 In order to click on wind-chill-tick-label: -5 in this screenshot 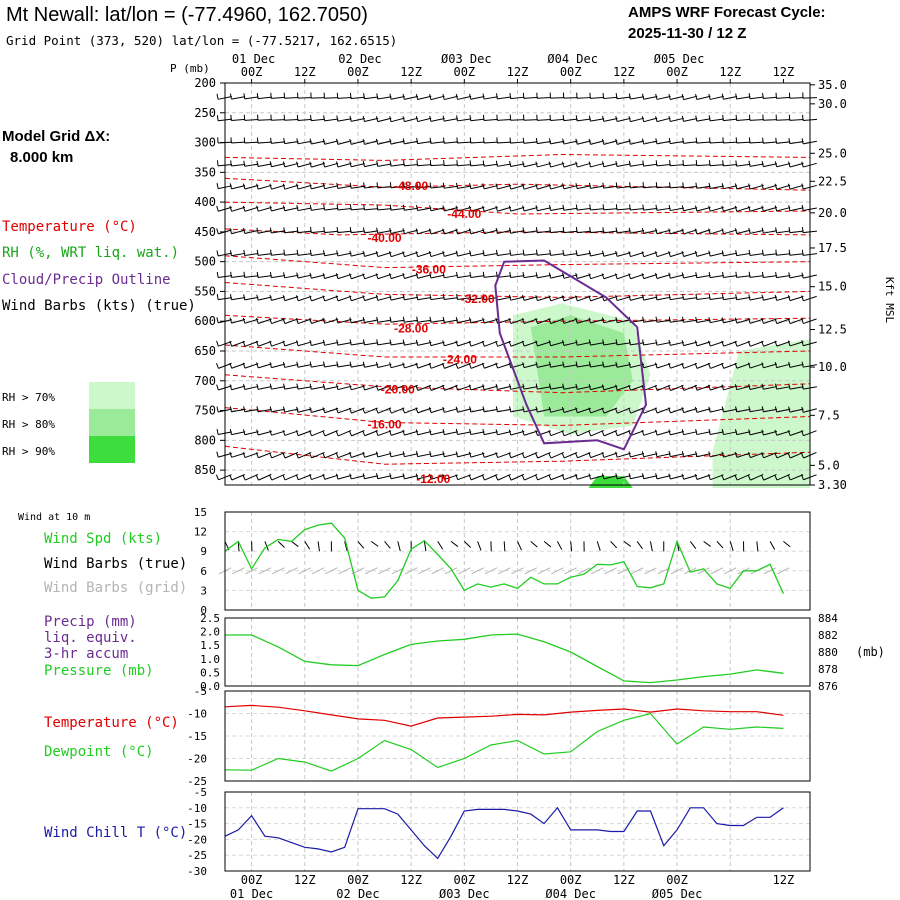, I will do `click(200, 792)`.